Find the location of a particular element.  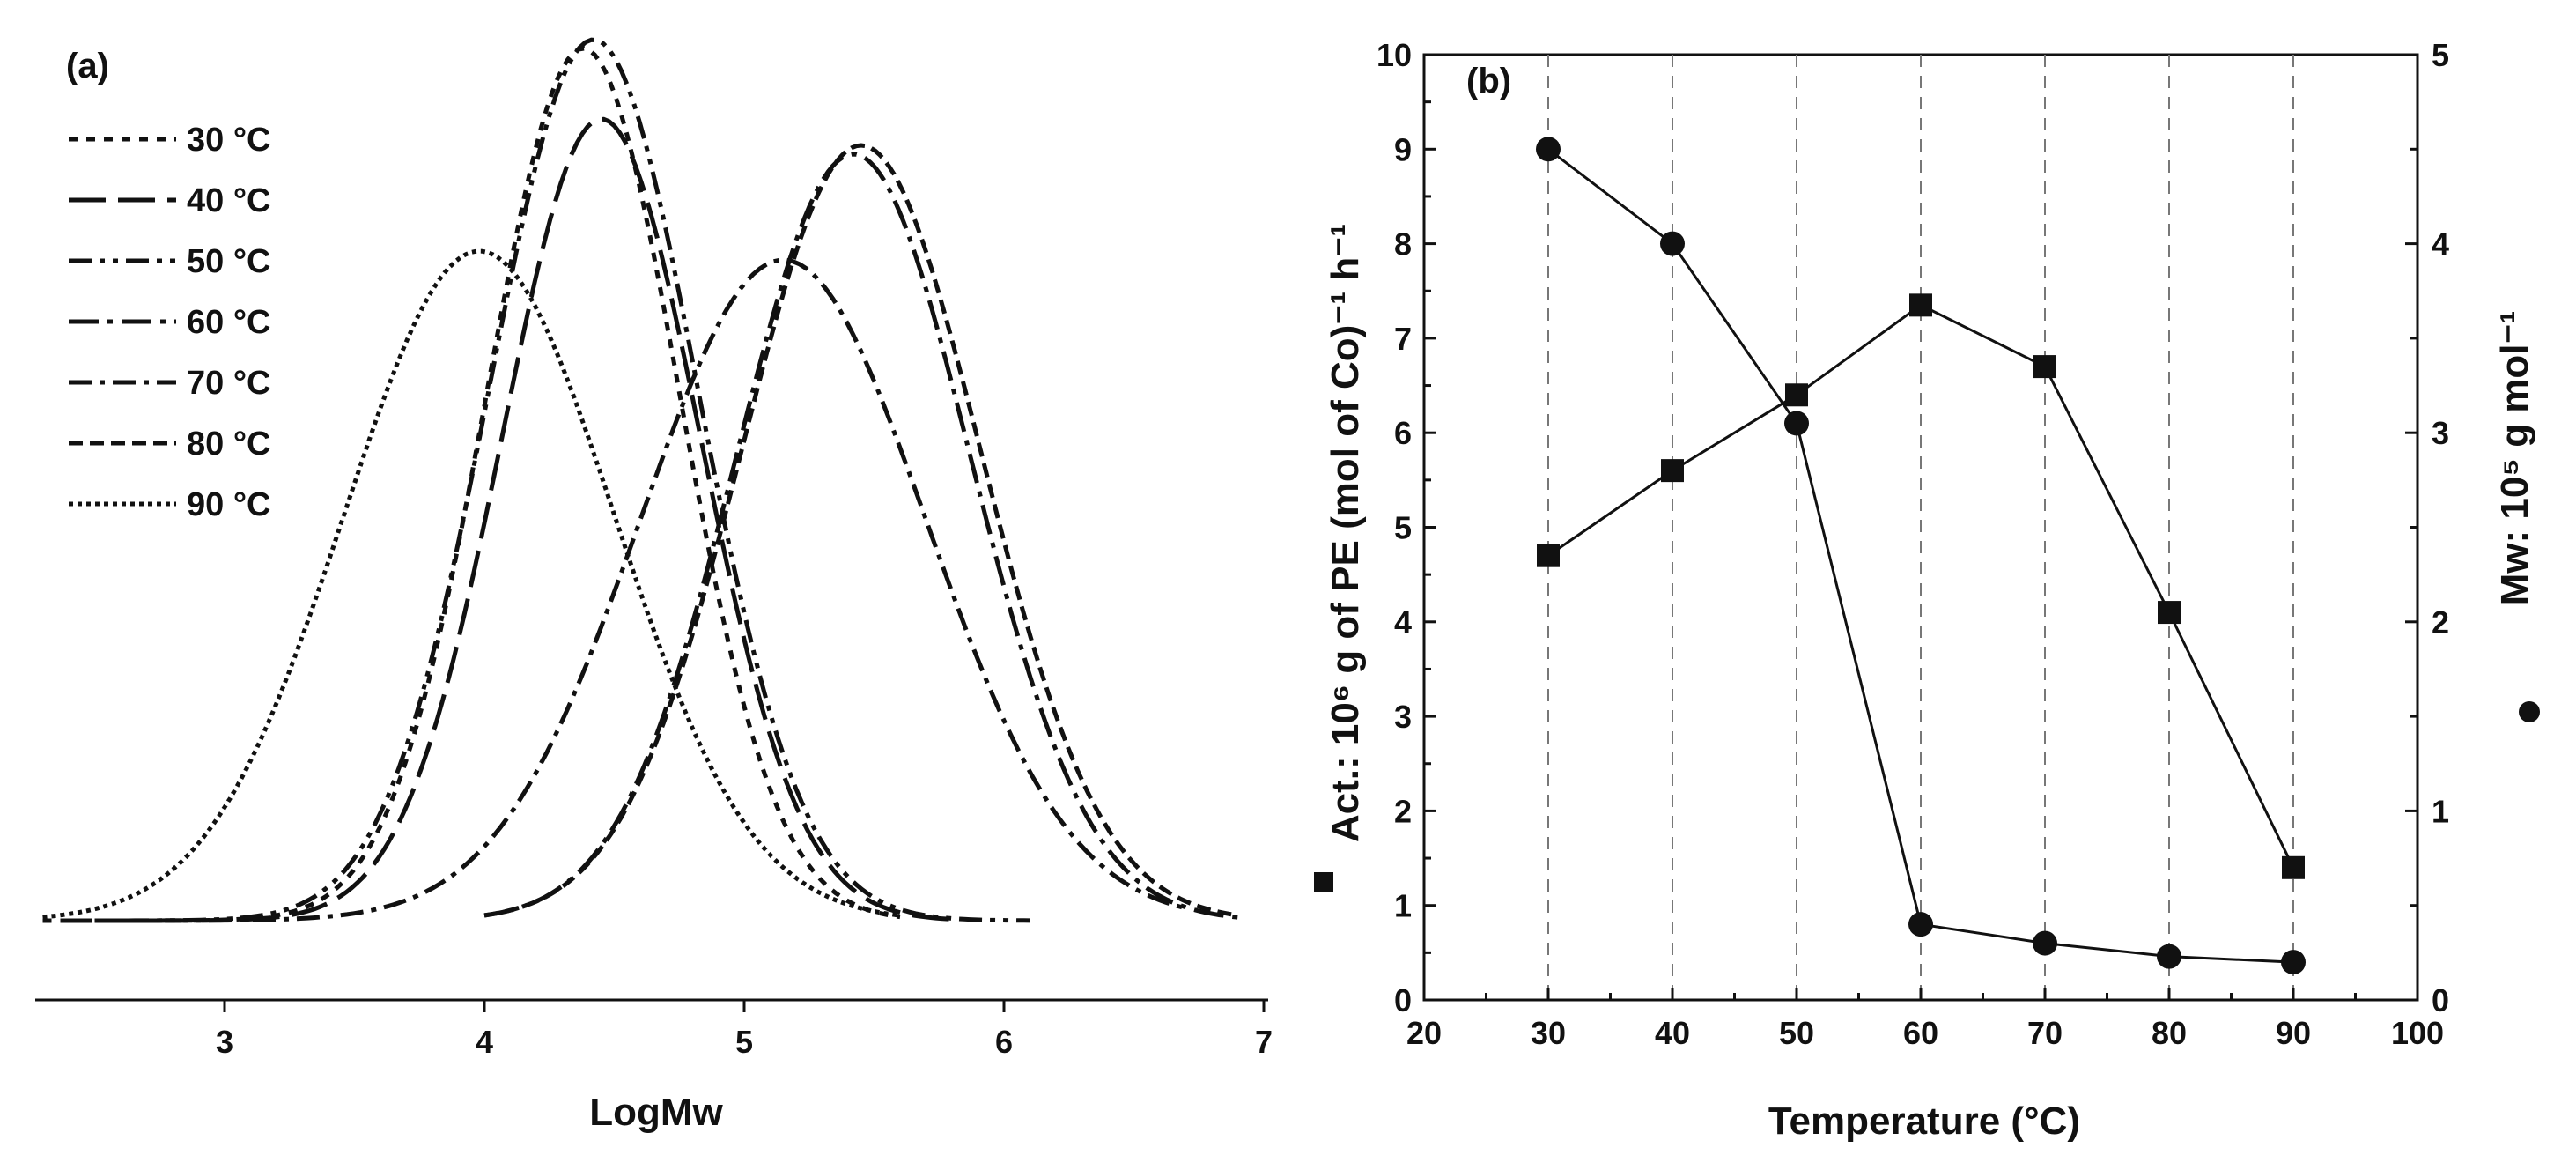

panel-b-y-tick-label: 8 is located at coordinates (1403, 244).